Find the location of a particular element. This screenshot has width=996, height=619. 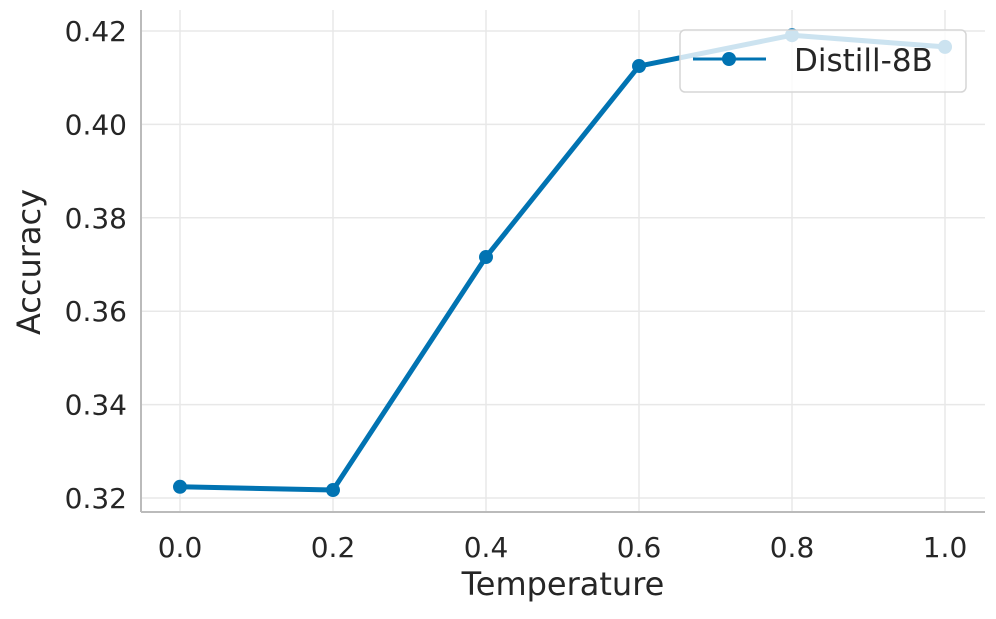

x-tick-label: 0.6 is located at coordinates (639, 547).